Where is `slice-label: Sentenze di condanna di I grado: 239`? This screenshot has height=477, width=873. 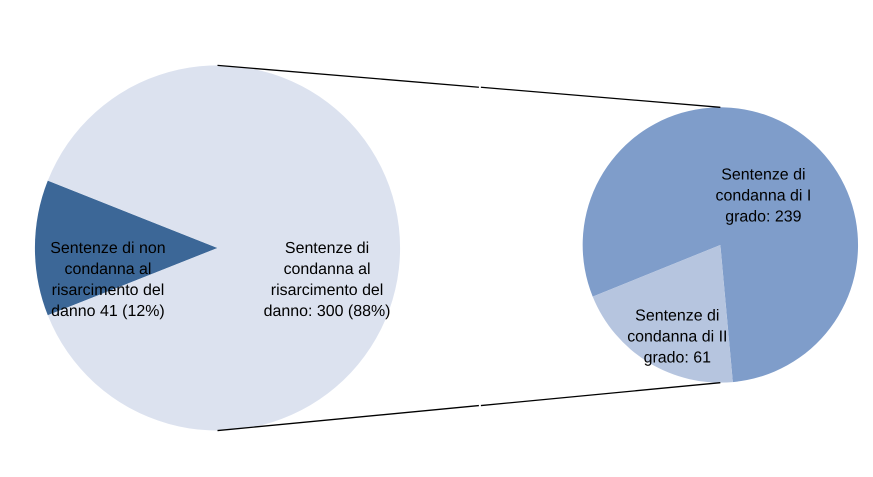 slice-label: Sentenze di condanna di I grado: 239 is located at coordinates (763, 196).